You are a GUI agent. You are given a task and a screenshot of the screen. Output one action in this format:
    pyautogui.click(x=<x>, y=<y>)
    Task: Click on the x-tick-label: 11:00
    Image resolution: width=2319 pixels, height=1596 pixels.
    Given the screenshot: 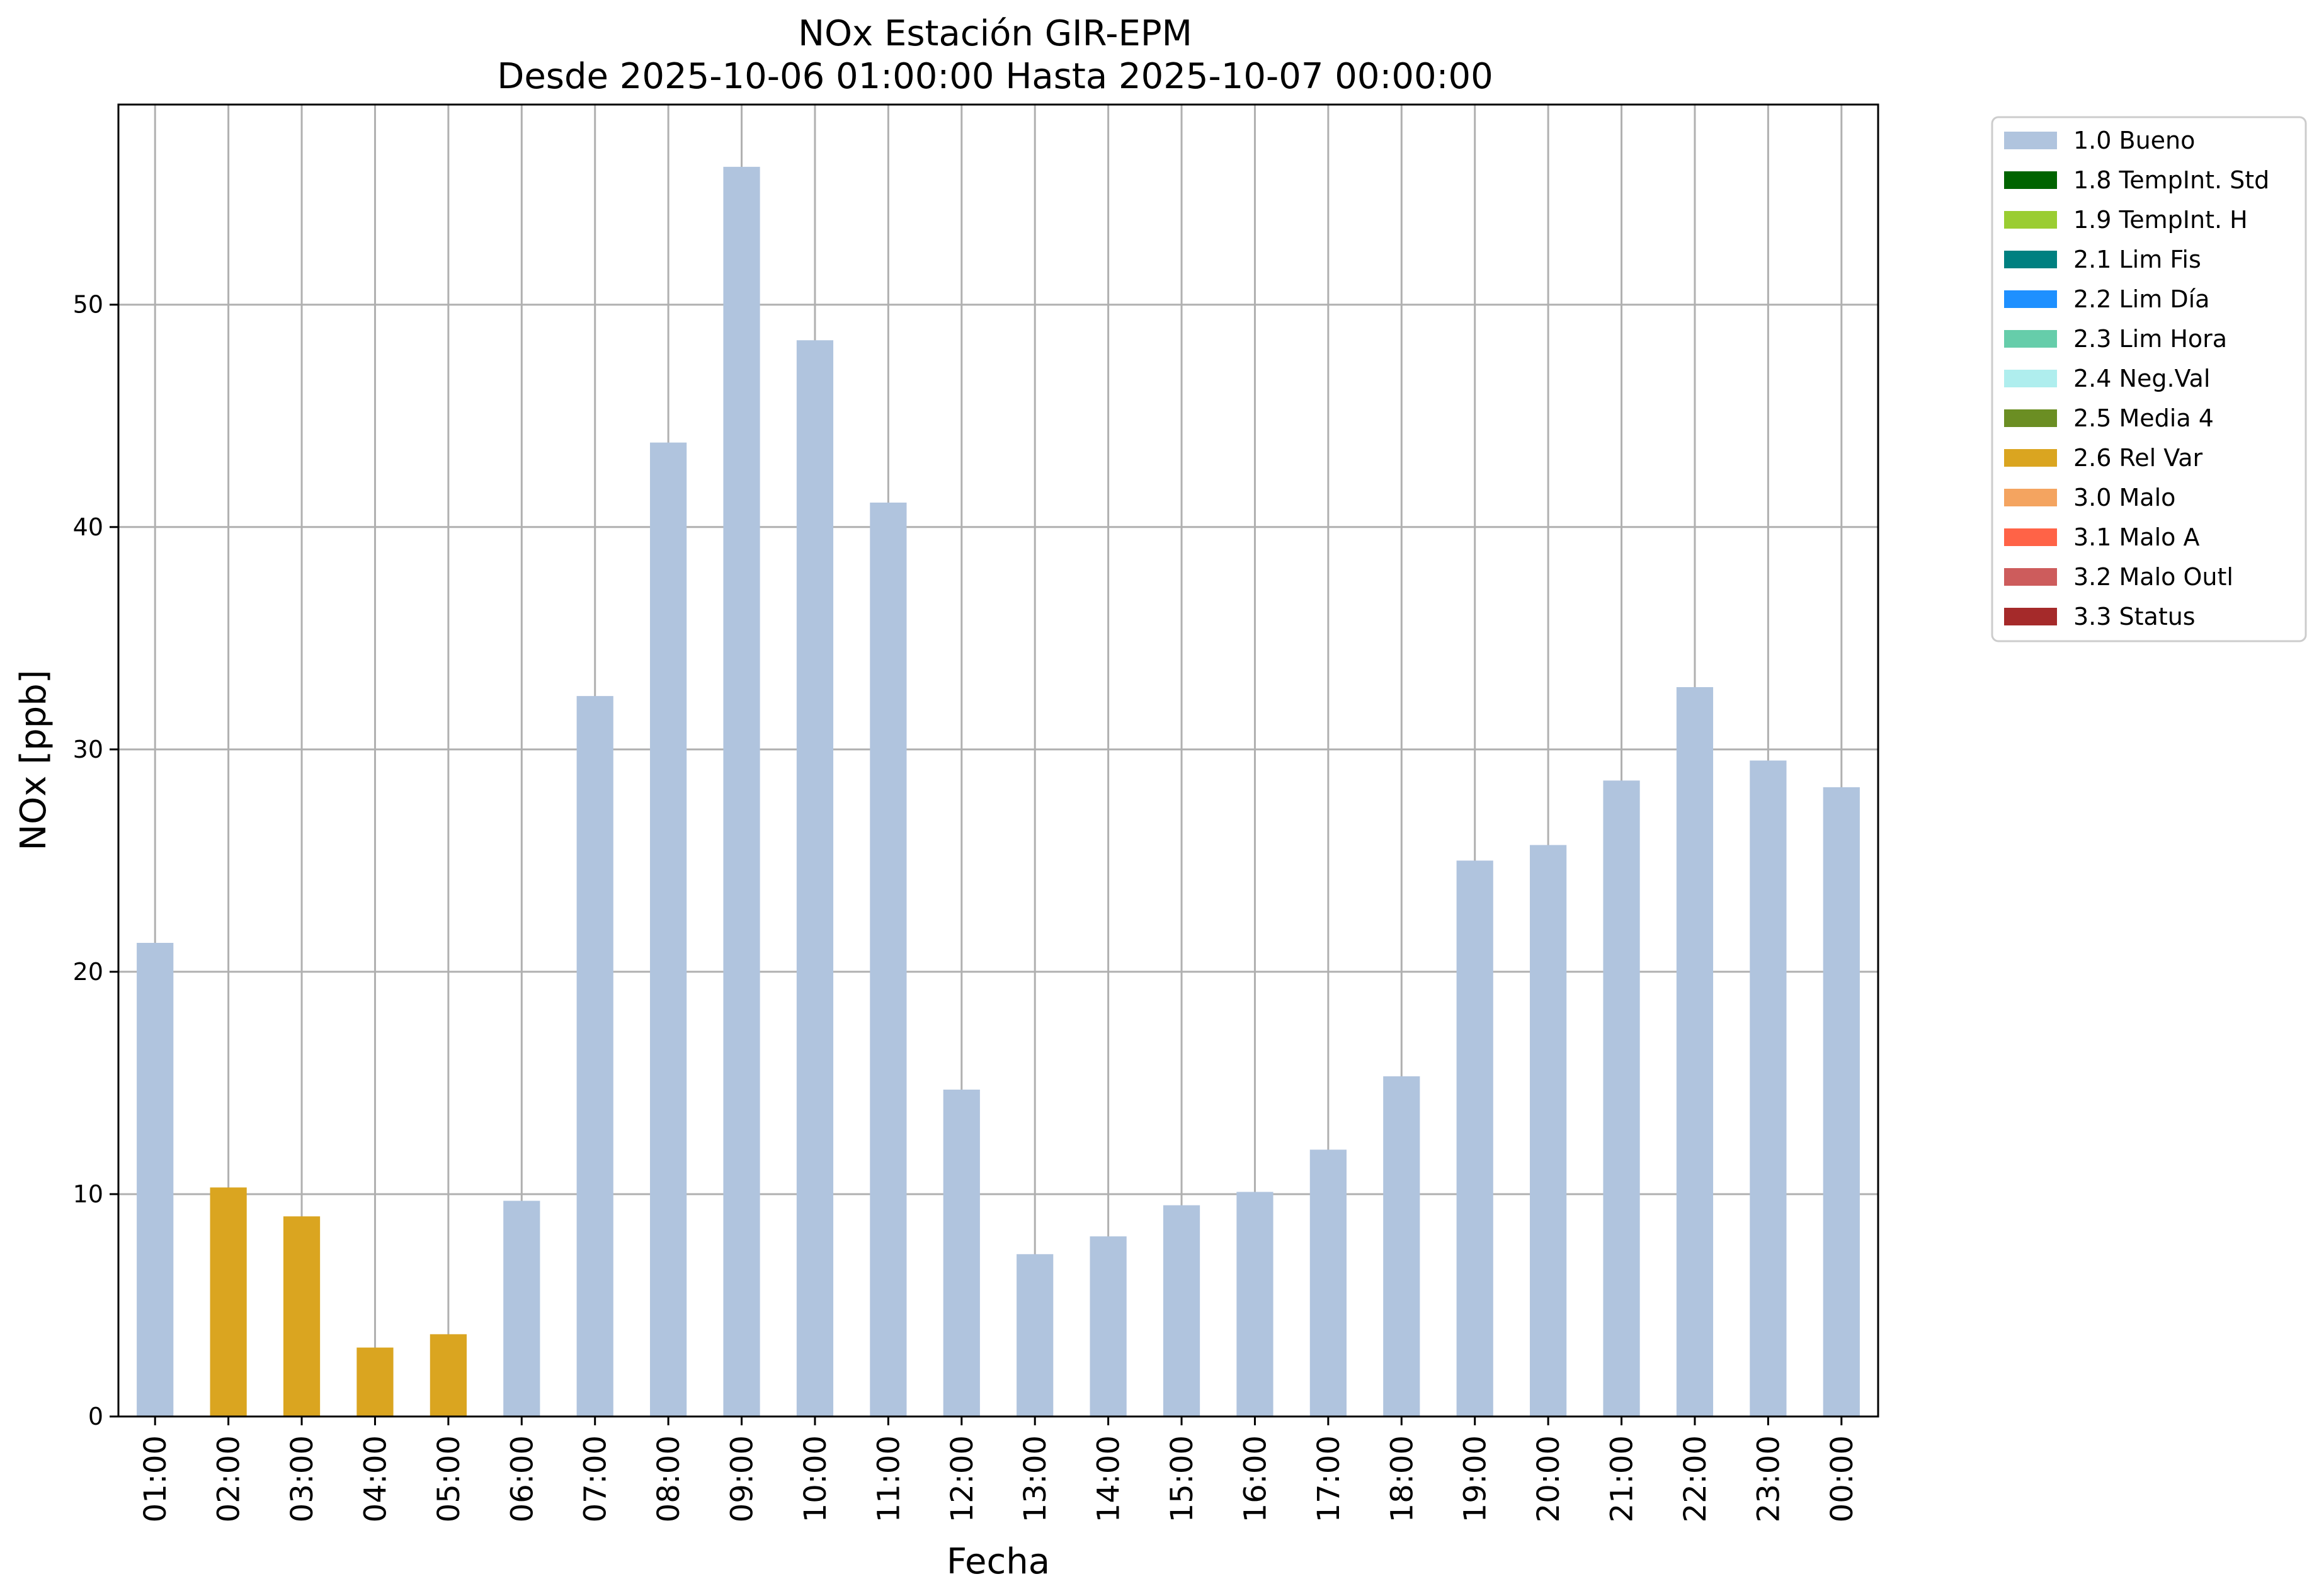 What is the action you would take?
    pyautogui.click(x=888, y=1478)
    